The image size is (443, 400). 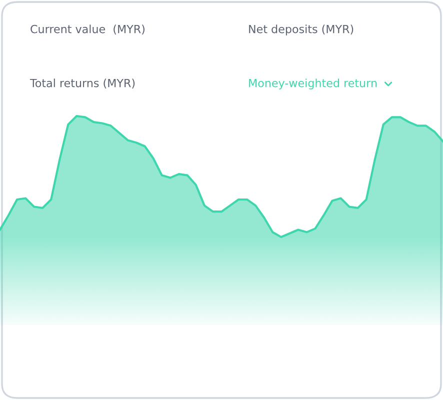 What do you see at coordinates (87, 29) in the screenshot?
I see `text: Current value (MYR)` at bounding box center [87, 29].